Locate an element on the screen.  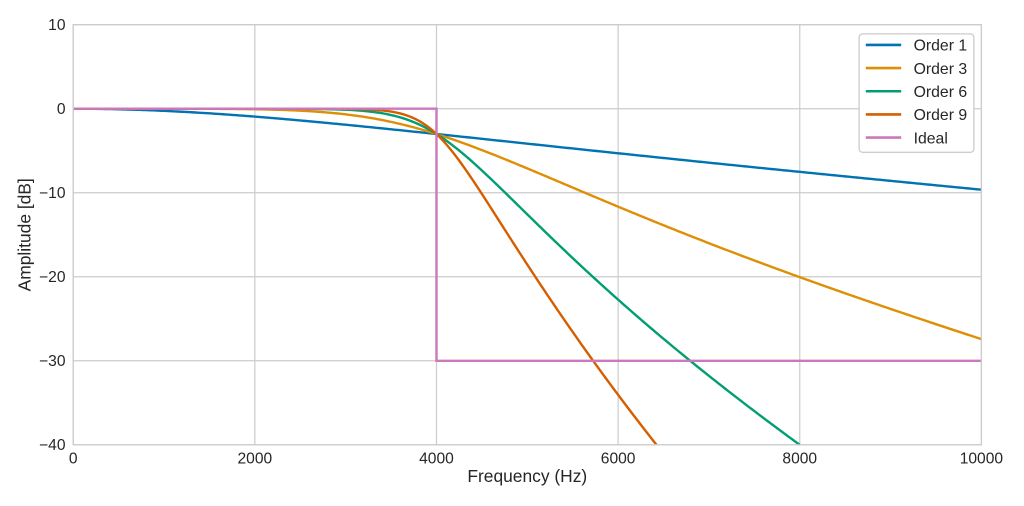
svg-text: 6000 is located at coordinates (618, 459).